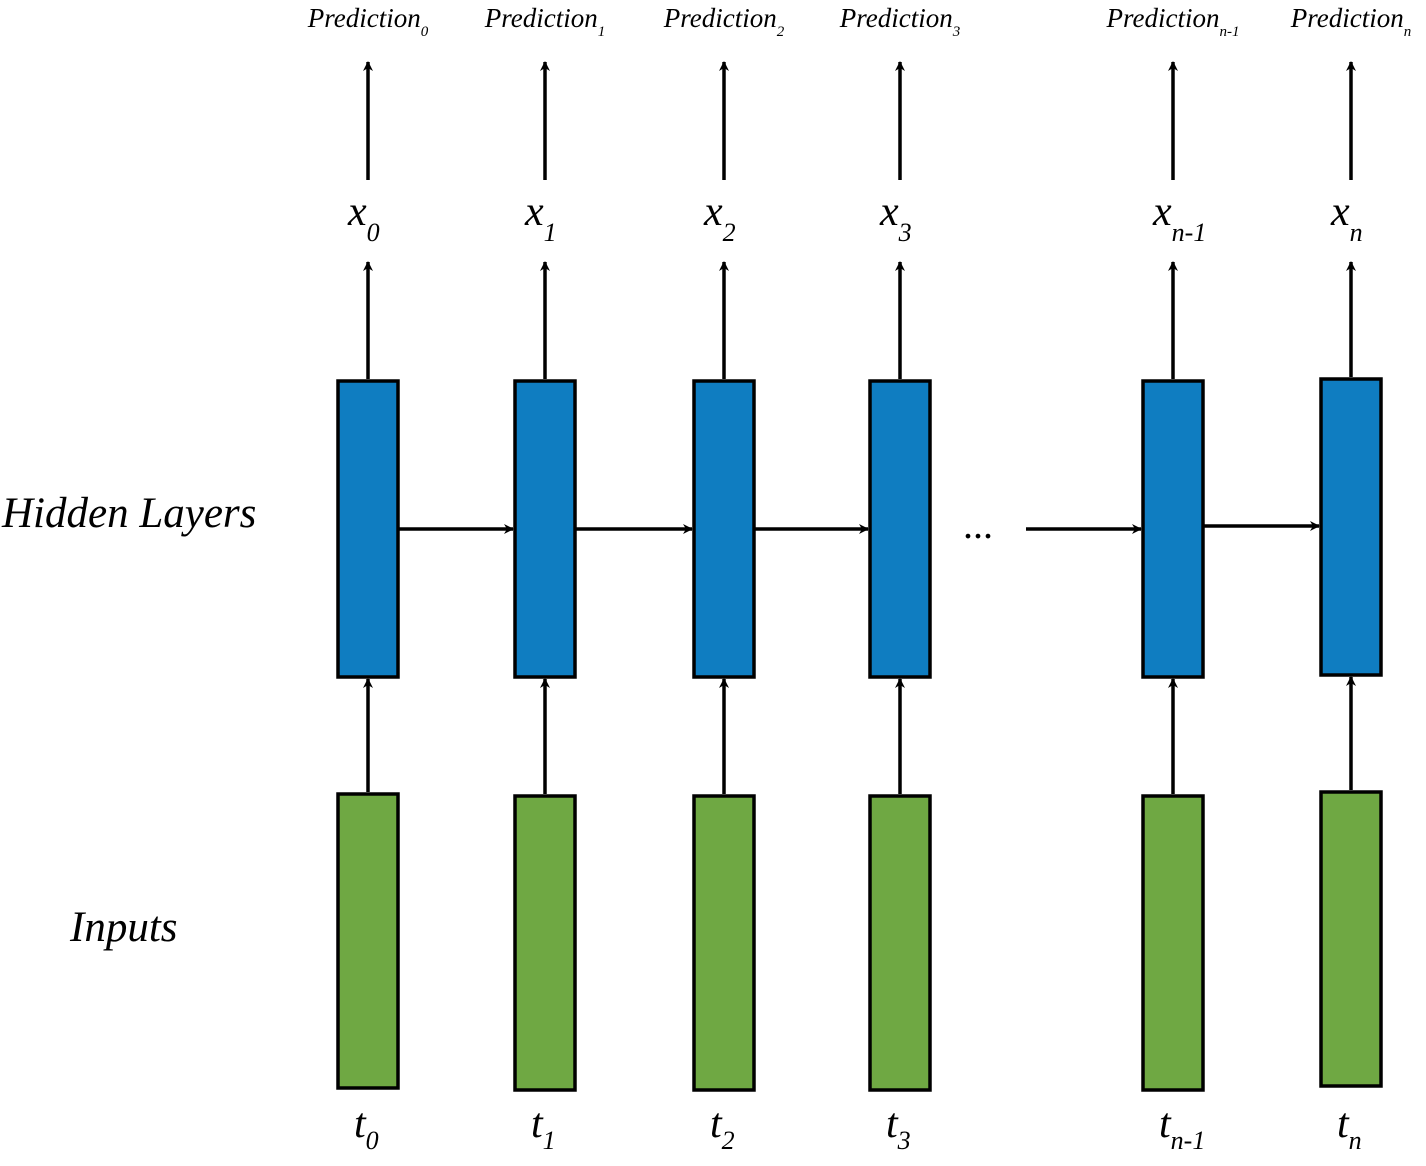 The width and height of the screenshot is (1426, 1166). I want to click on input-t-label: tn, so click(1349, 1128).